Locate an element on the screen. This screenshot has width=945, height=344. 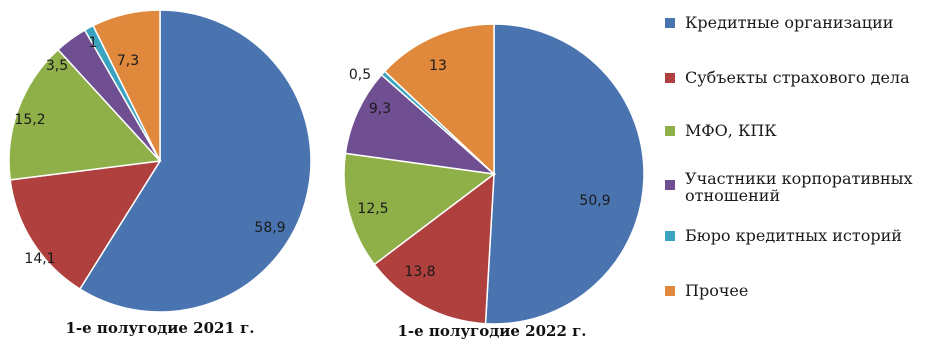
pie-2022-slice-mfo is located at coordinates (419, 209).